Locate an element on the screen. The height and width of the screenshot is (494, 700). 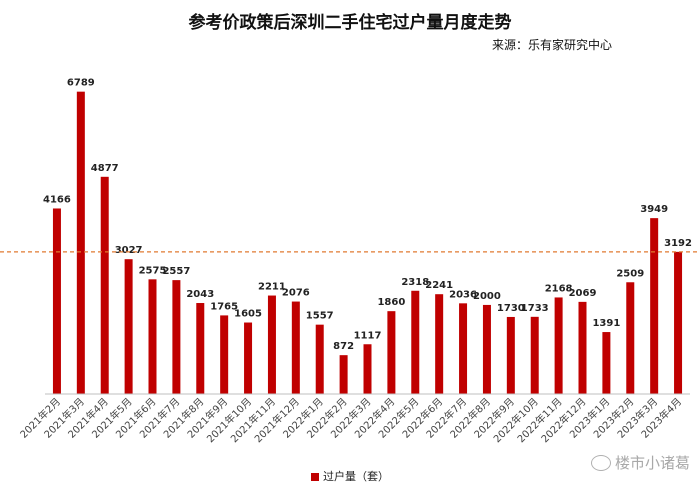
watermark: 楼市小诸葛 is located at coordinates (640, 462).